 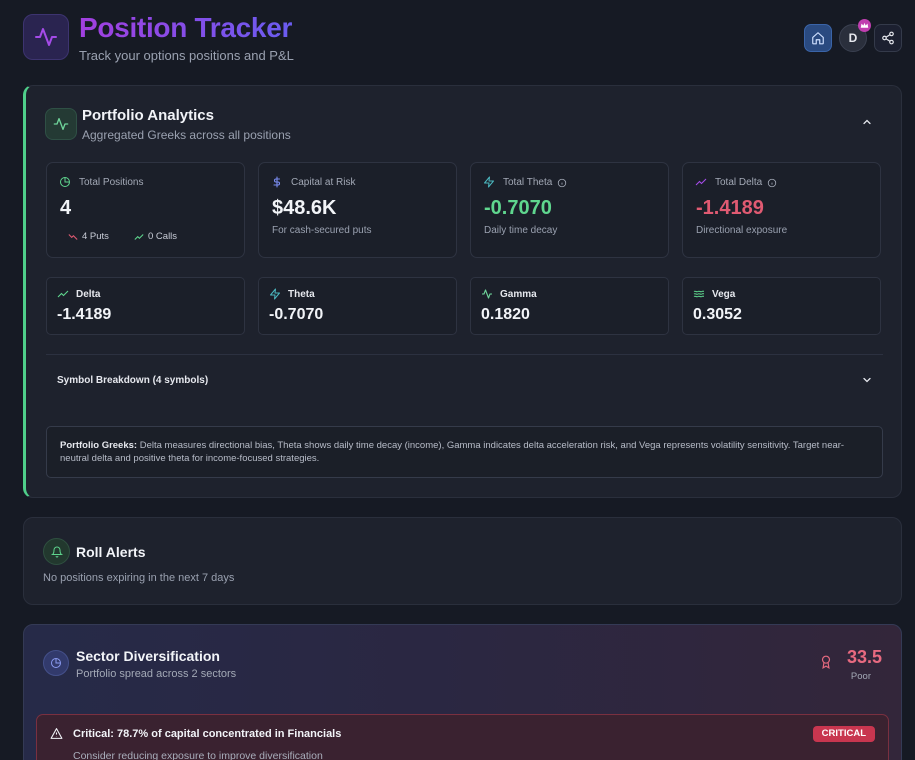 What do you see at coordinates (322, 230) in the screenshot?
I see `stat-note: For cash-secured puts` at bounding box center [322, 230].